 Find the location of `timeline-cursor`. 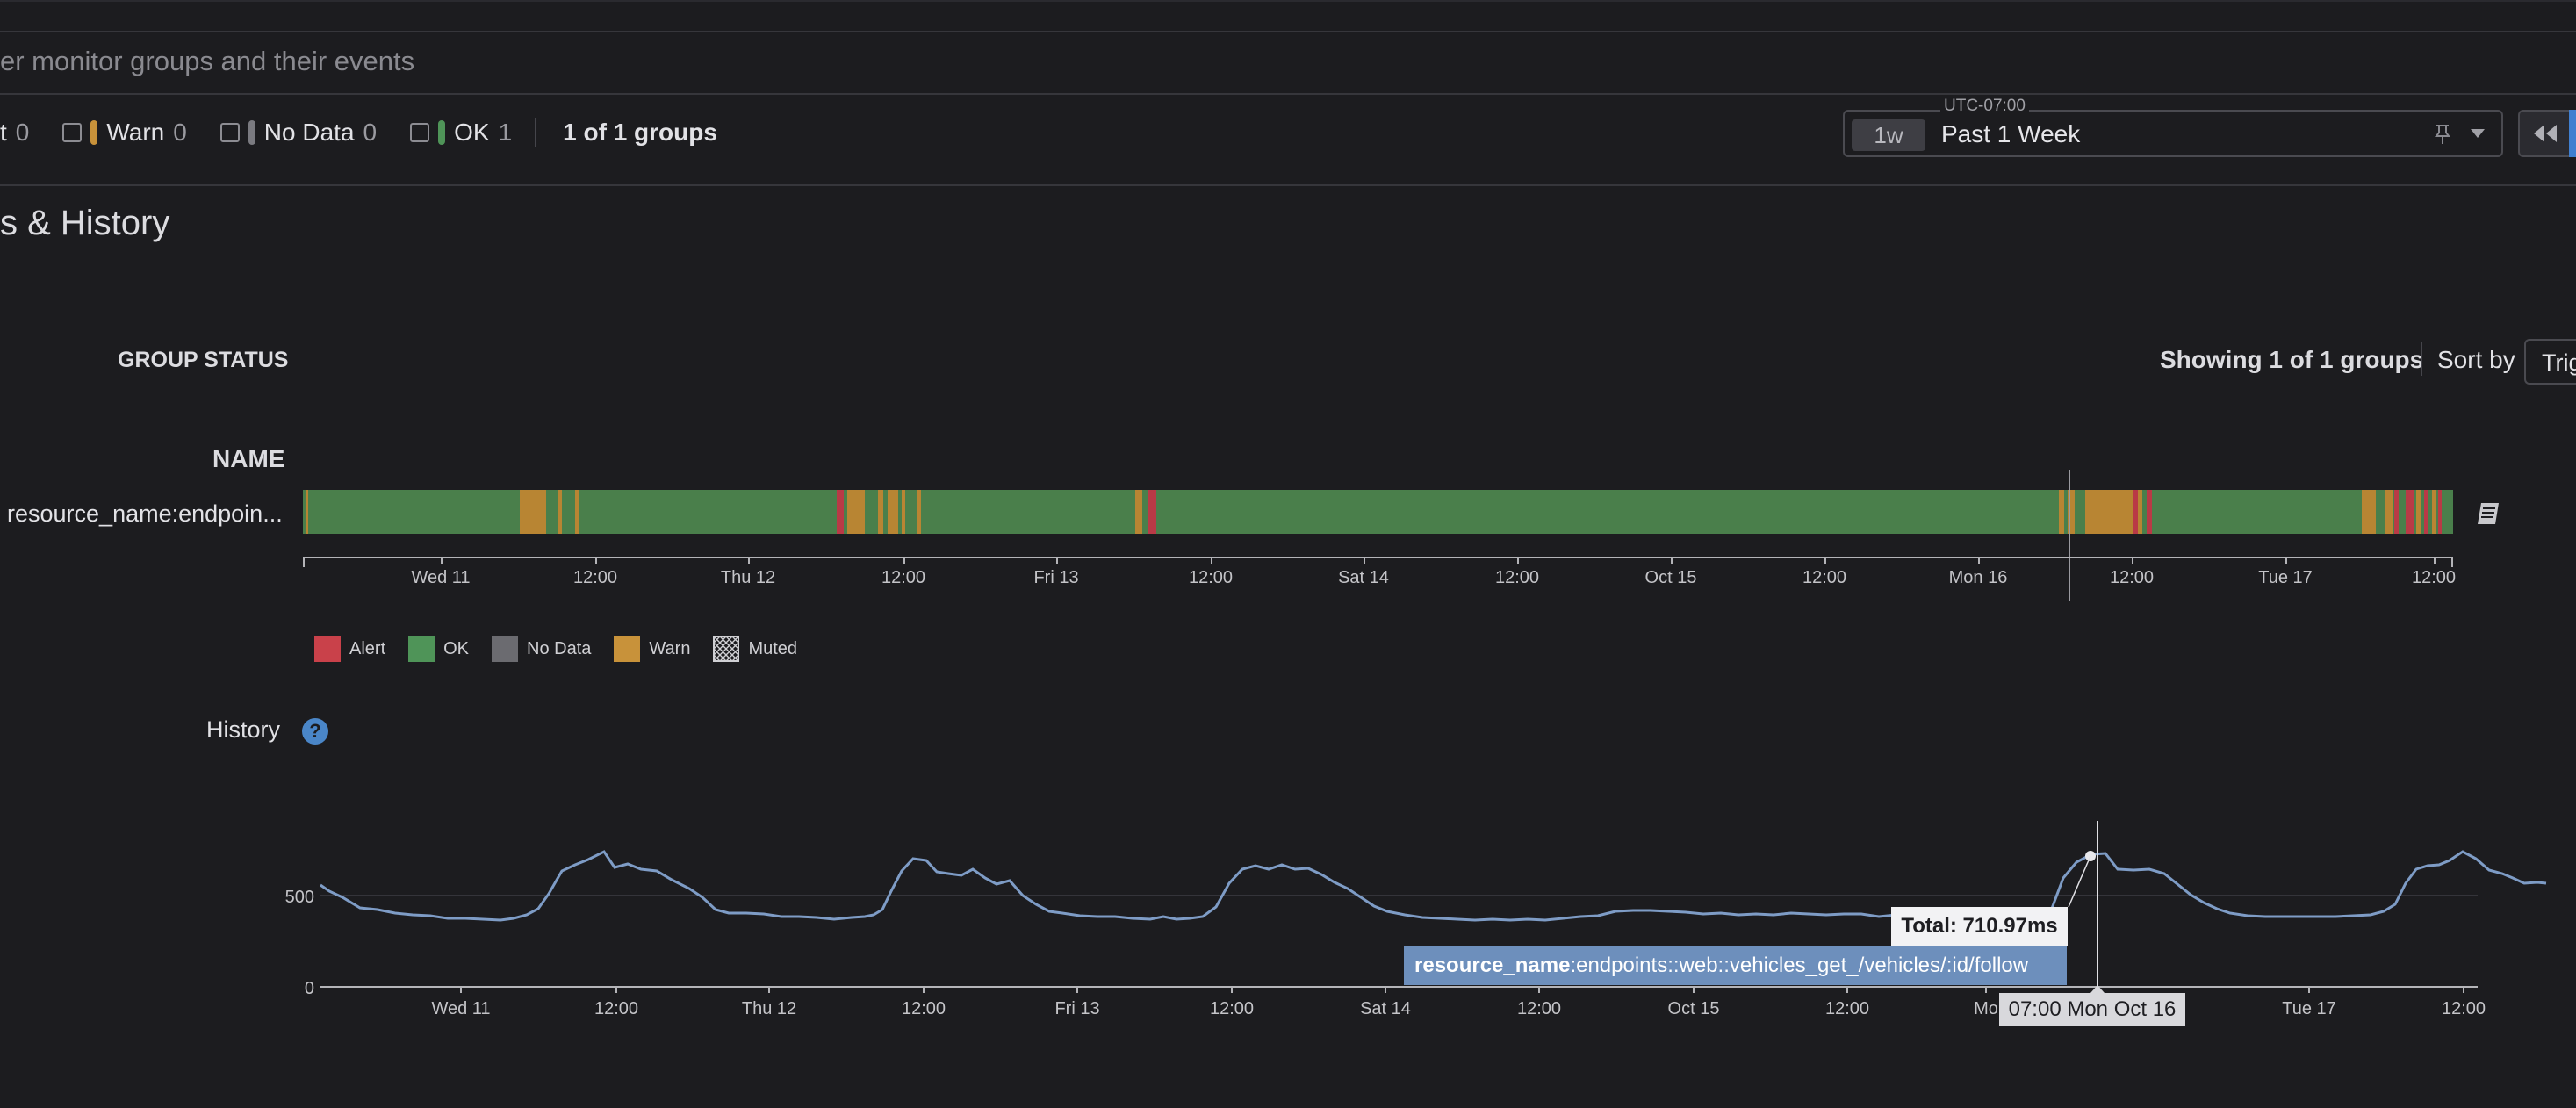

timeline-cursor is located at coordinates (2069, 535).